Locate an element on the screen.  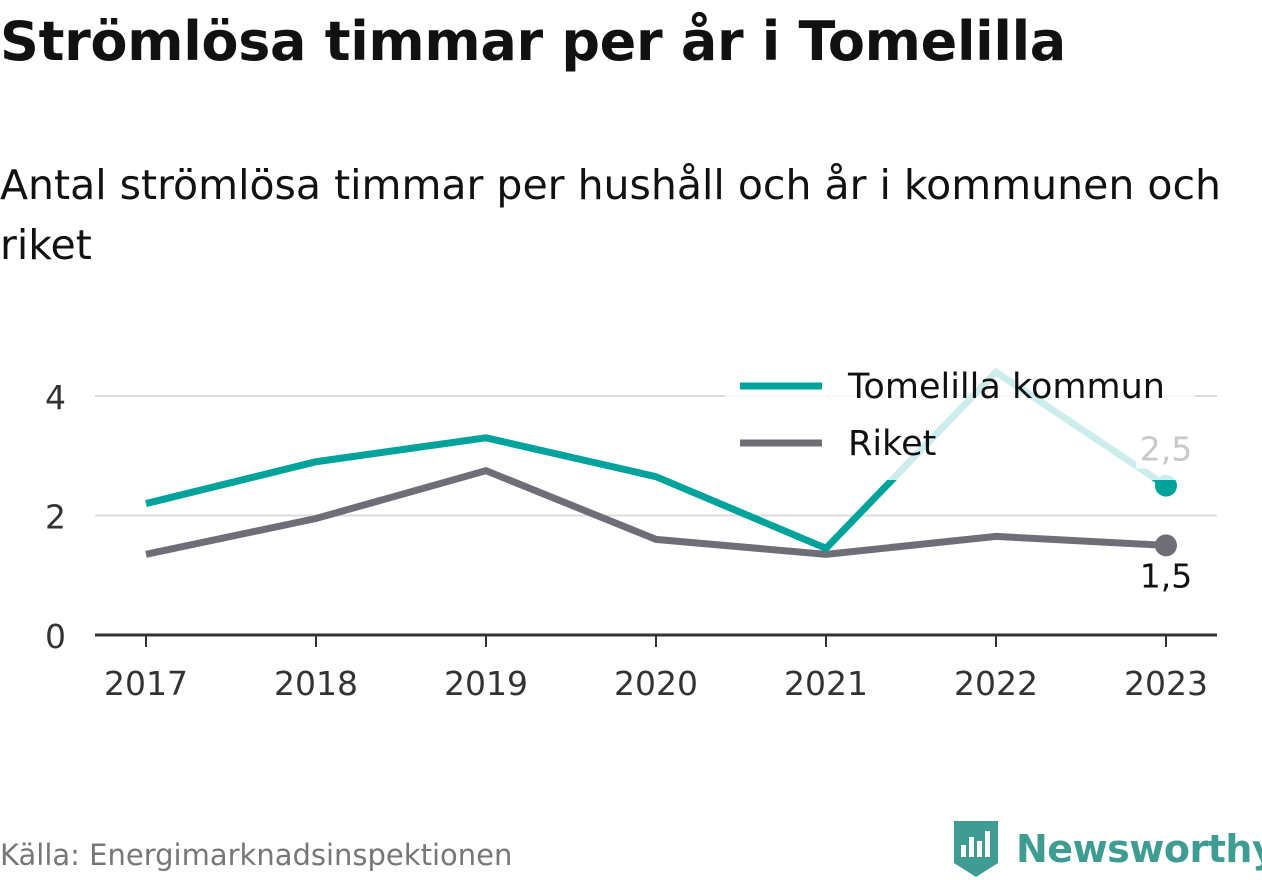
newsworthy-logo-icon is located at coordinates (976, 849).